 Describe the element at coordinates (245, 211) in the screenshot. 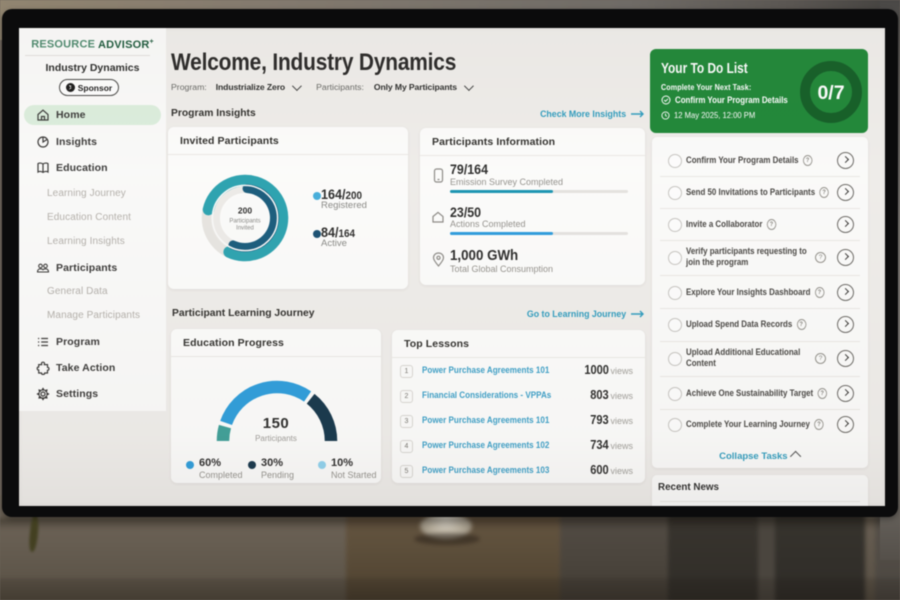

I see `svg-text: 200` at that location.